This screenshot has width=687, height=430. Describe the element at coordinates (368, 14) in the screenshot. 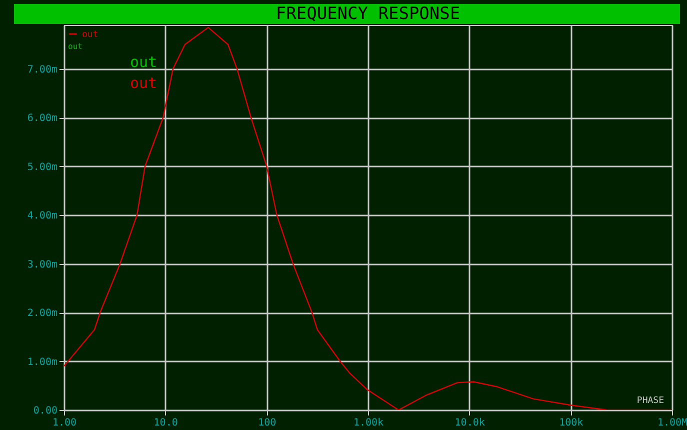

I see `chart-title: FREQUENCY RESPONSE` at that location.